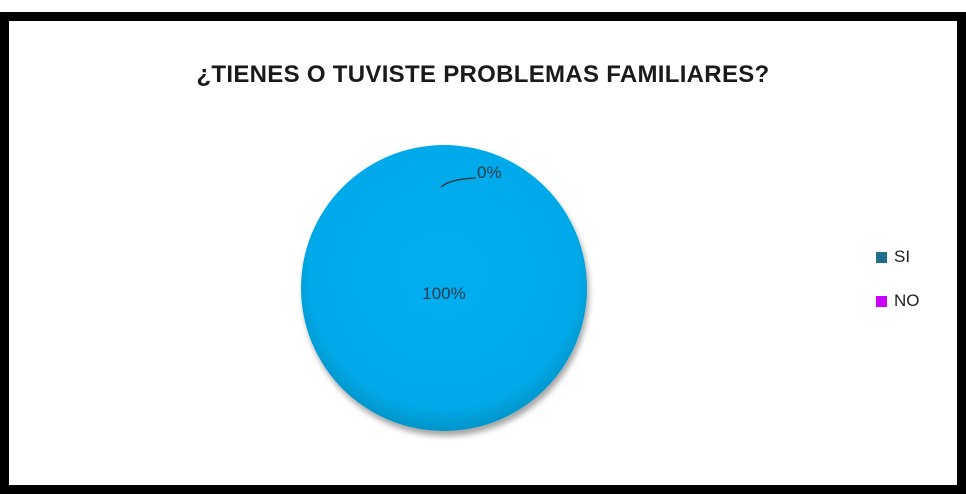 This screenshot has width=966, height=494. Describe the element at coordinates (443, 293) in the screenshot. I see `data-label-si: 100%` at that location.